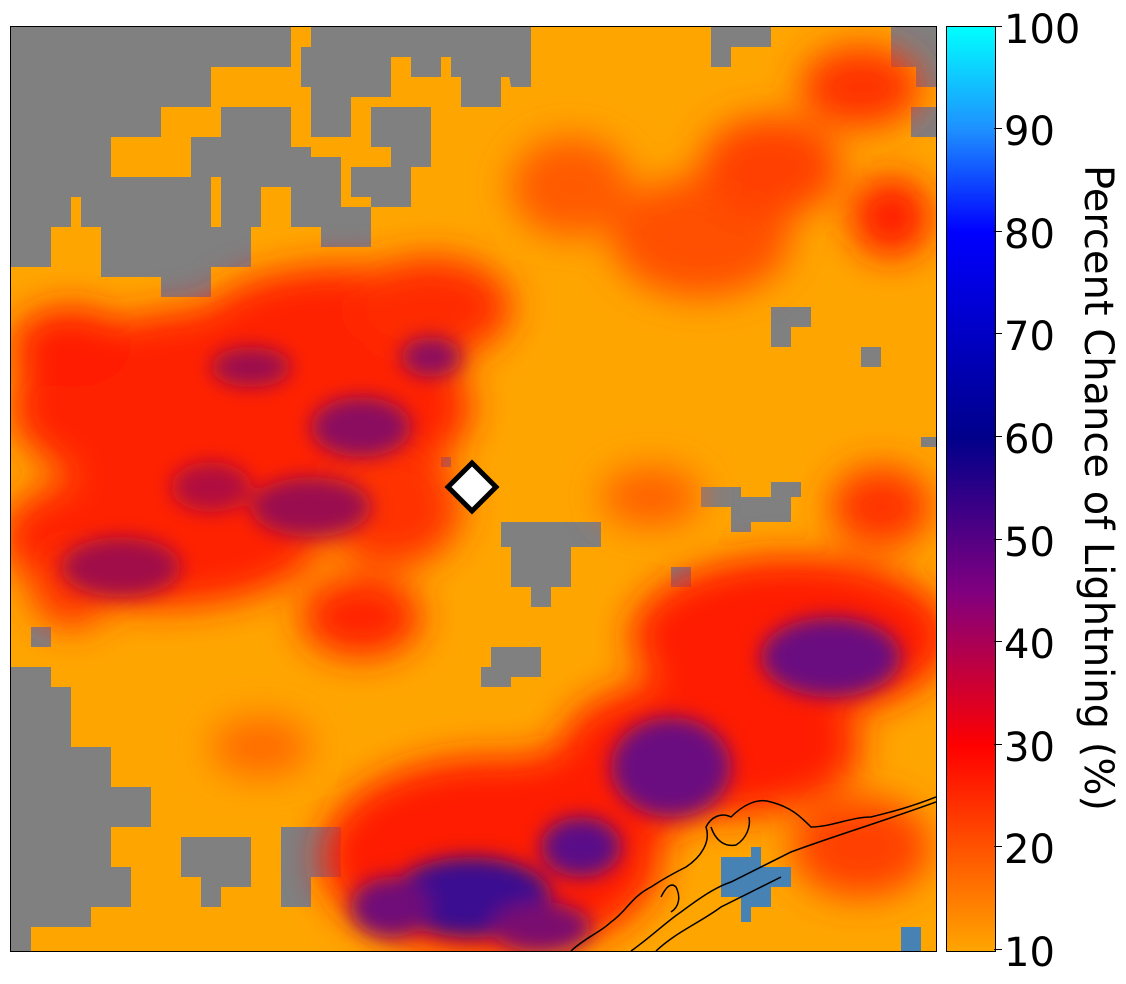 The width and height of the screenshot is (1126, 984). What do you see at coordinates (1029, 132) in the screenshot?
I see `tick-label-90: 90` at bounding box center [1029, 132].